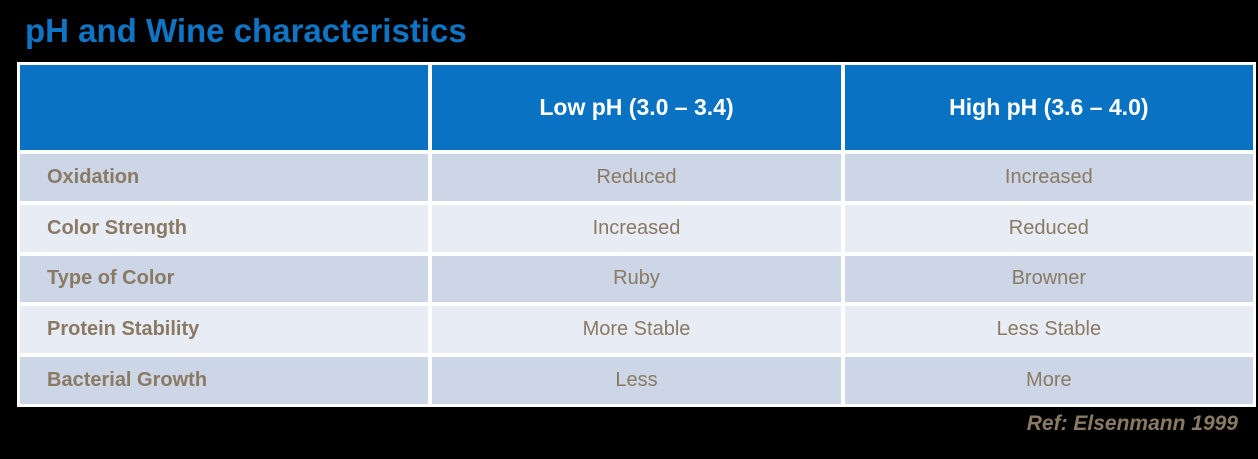  What do you see at coordinates (224, 177) in the screenshot?
I see `row-label-oxidation: Oxidation` at bounding box center [224, 177].